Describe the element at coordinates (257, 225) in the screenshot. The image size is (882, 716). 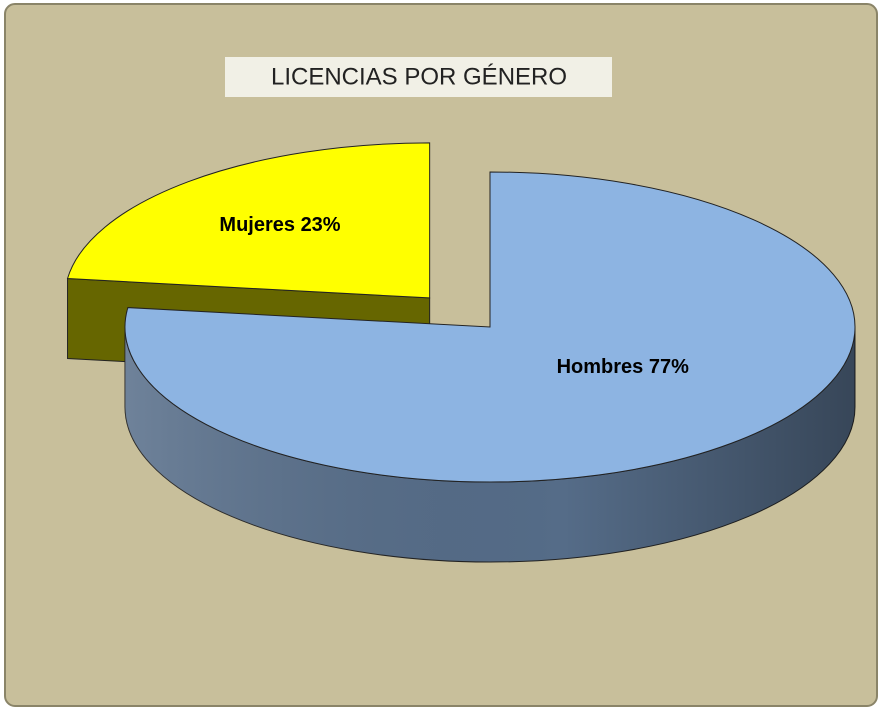
I see `category-label: Mujeres` at that location.